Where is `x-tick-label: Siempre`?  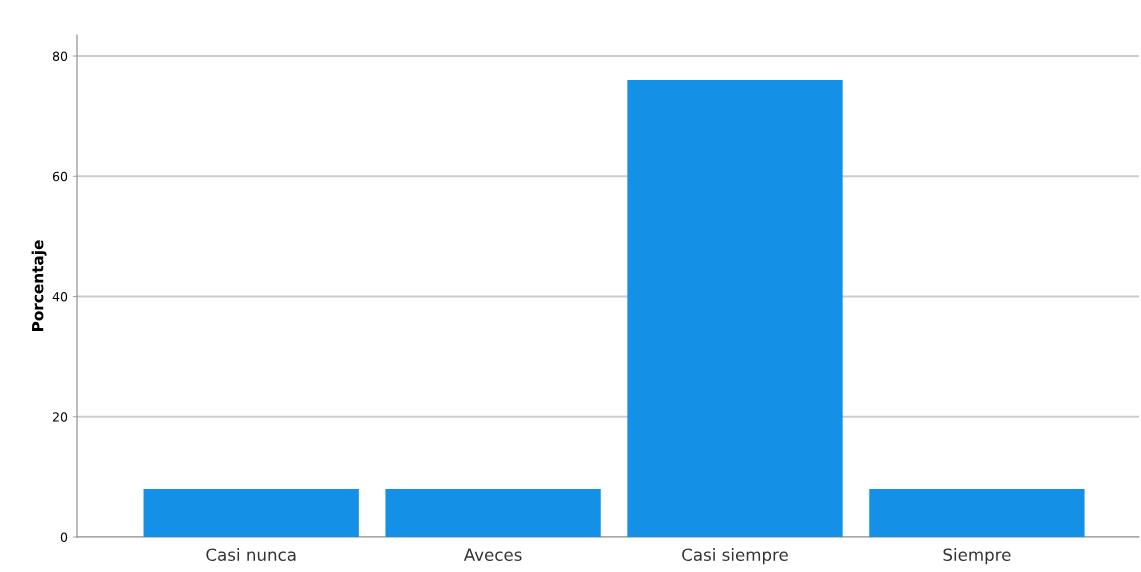 x-tick-label: Siempre is located at coordinates (977, 556).